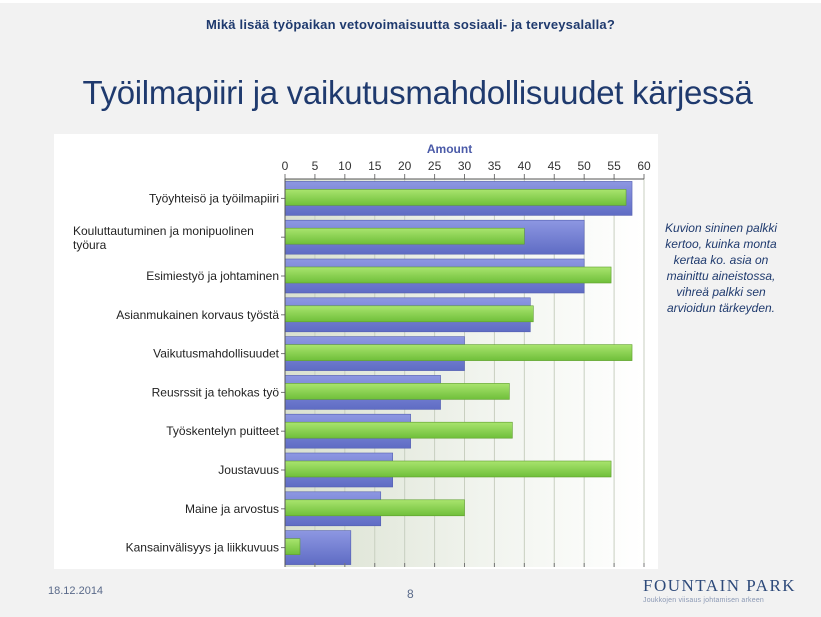 The width and height of the screenshot is (821, 617). What do you see at coordinates (76, 591) in the screenshot?
I see `footer-date: 18.12.2014` at bounding box center [76, 591].